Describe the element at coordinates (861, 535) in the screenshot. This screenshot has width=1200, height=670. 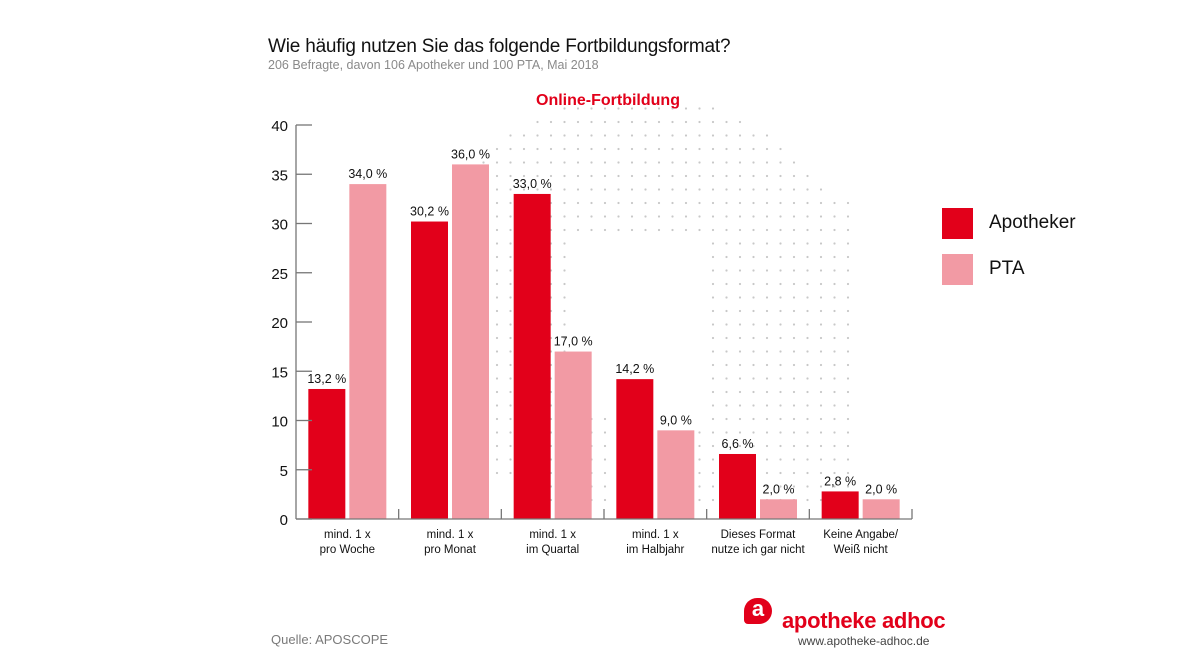
I see `x-tick-label: Keine Angabe/` at that location.